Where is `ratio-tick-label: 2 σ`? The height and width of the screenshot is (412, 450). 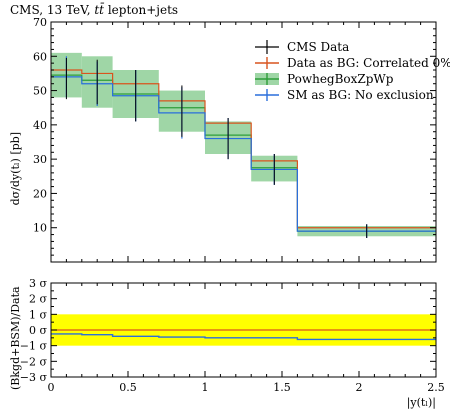 ratio-tick-label: 2 σ is located at coordinates (38, 299).